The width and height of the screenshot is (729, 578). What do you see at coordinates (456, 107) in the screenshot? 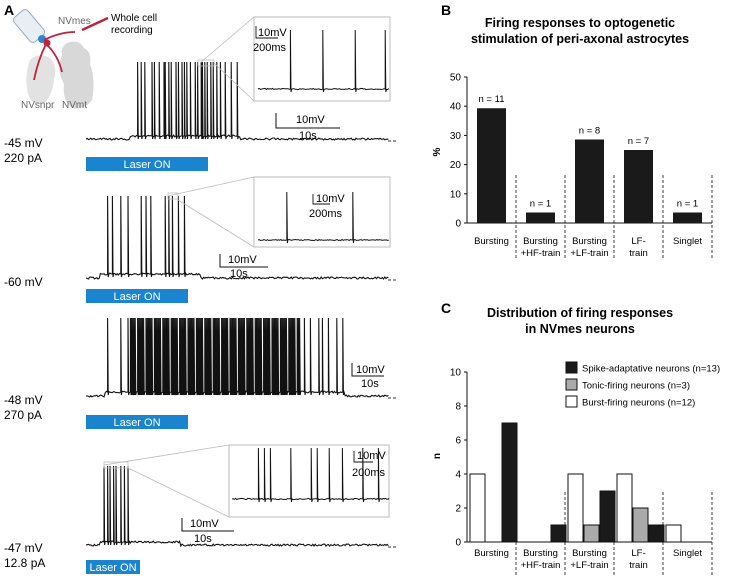
I see `y-tick-label: 40` at bounding box center [456, 107].